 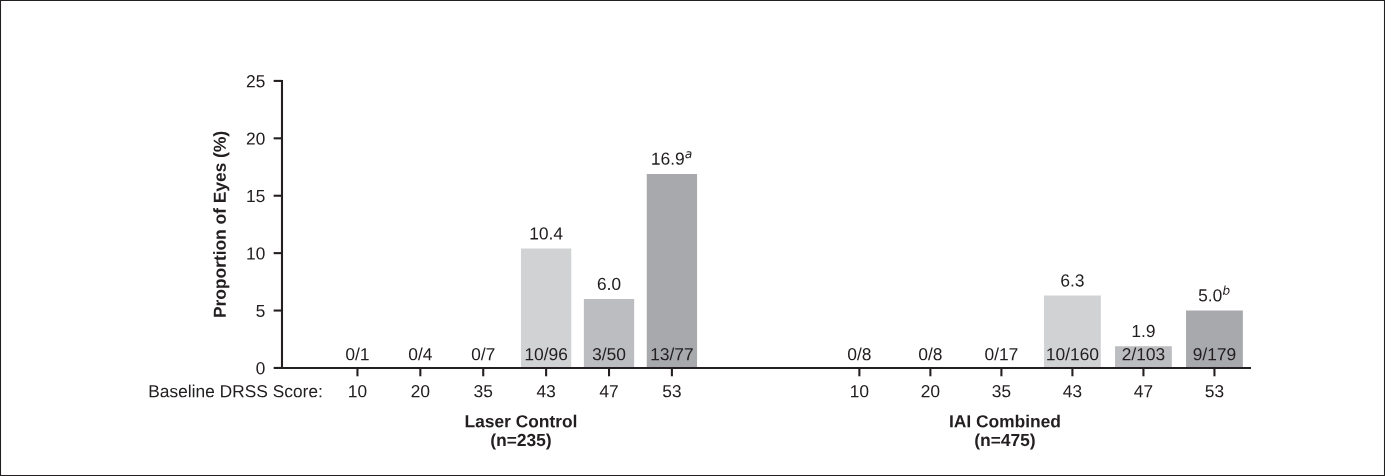 I want to click on annotation: 0/1, so click(x=357, y=354).